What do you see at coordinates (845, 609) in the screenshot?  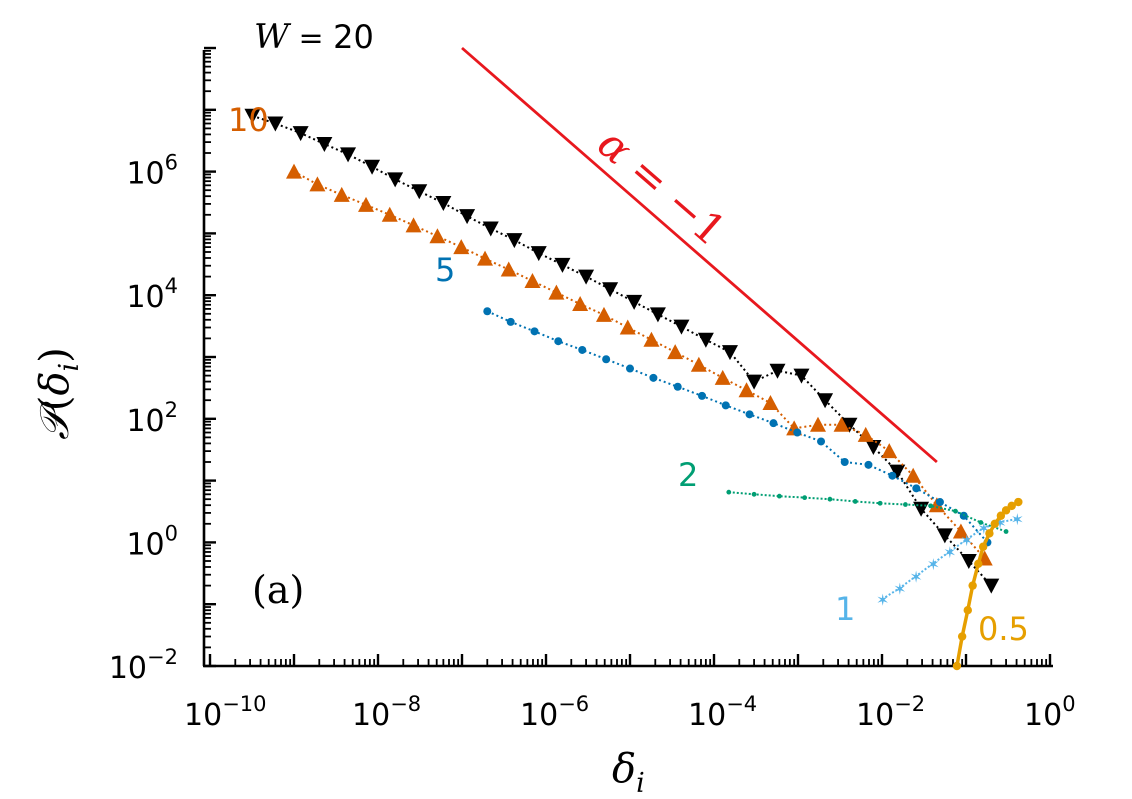 I see `series-label-1: 1` at bounding box center [845, 609].